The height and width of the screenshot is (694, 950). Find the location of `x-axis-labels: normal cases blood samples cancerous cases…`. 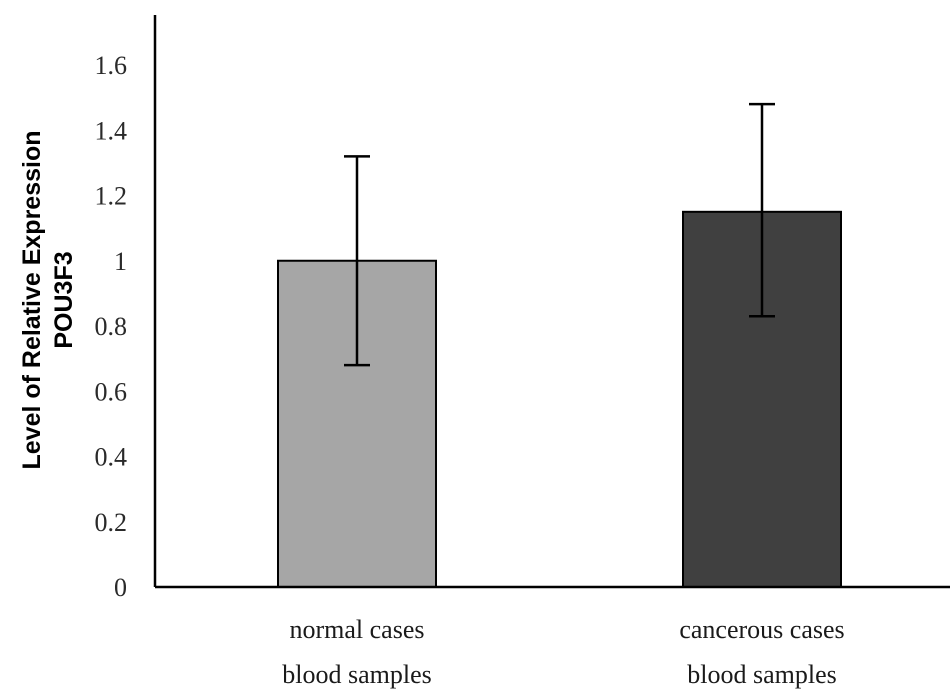

x-axis-labels: normal cases blood samples cancerous cases… is located at coordinates (563, 652).